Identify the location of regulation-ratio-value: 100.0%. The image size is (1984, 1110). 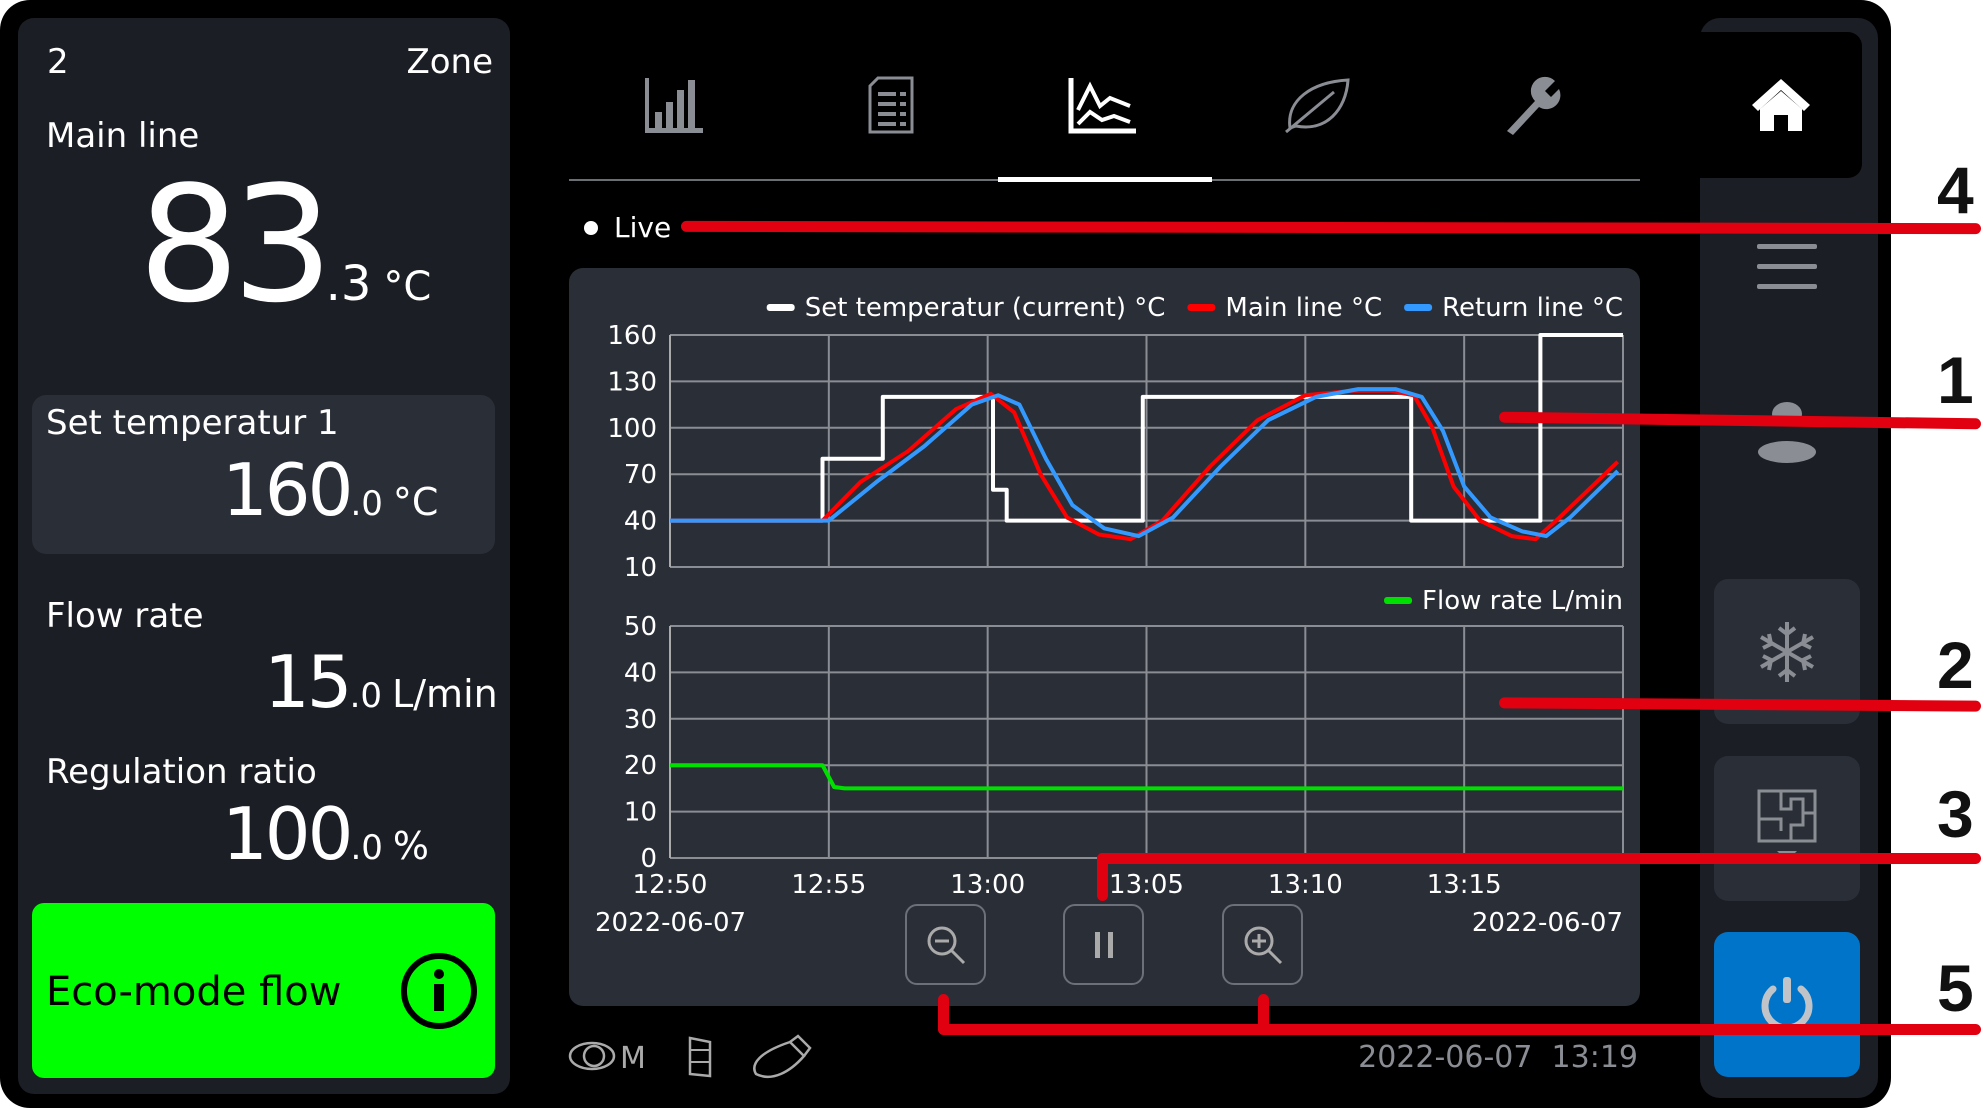
(325, 834).